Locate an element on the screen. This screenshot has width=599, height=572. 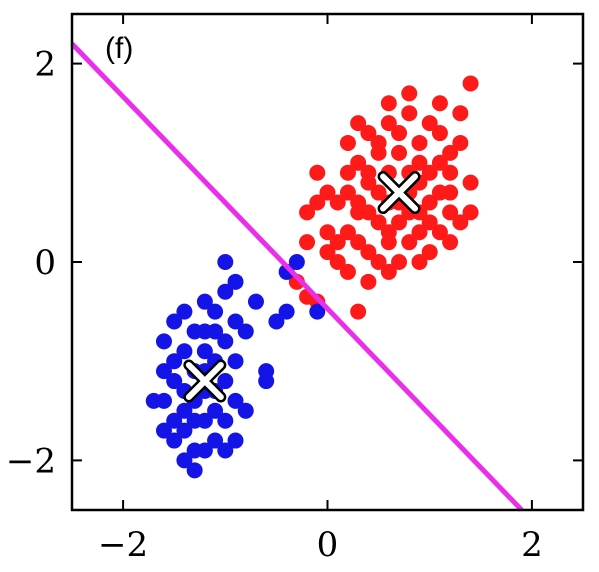
x-tick-label: −2 is located at coordinates (123, 545).